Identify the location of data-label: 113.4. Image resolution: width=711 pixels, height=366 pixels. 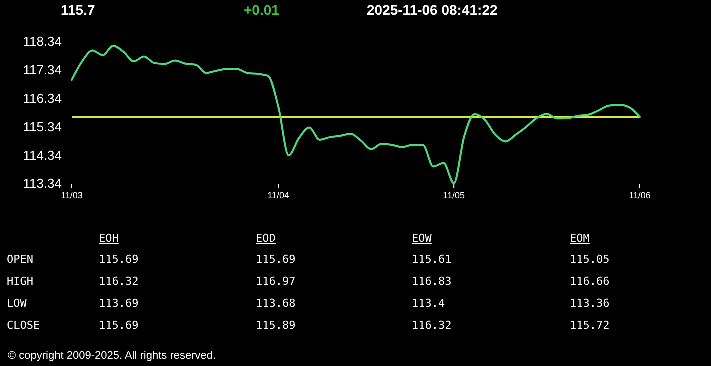
(429, 303).